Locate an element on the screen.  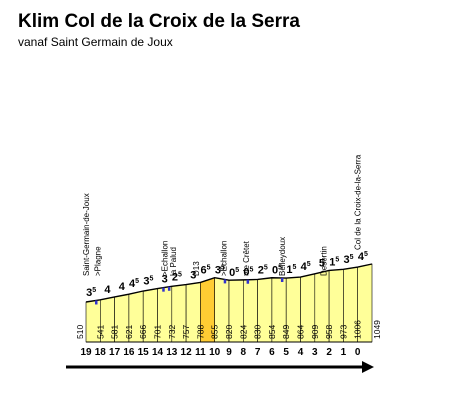
gradient-label: 5 is located at coordinates (322, 263).